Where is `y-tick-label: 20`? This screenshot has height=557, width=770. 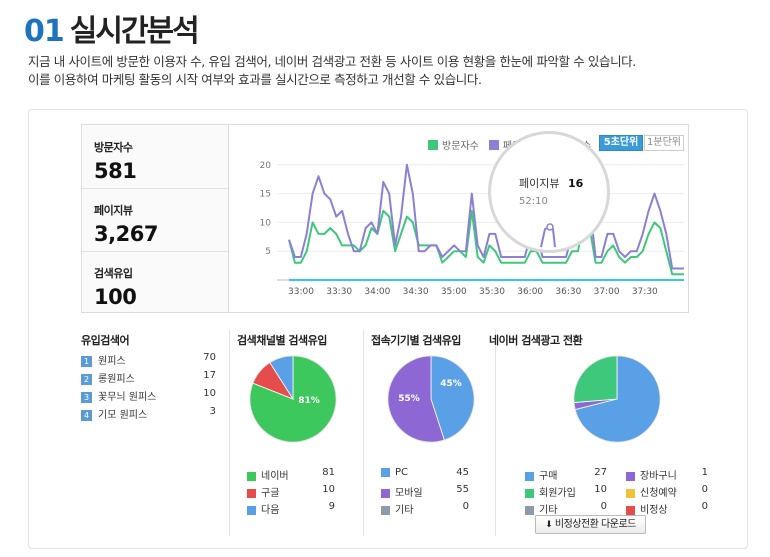 y-tick-label: 20 is located at coordinates (266, 166).